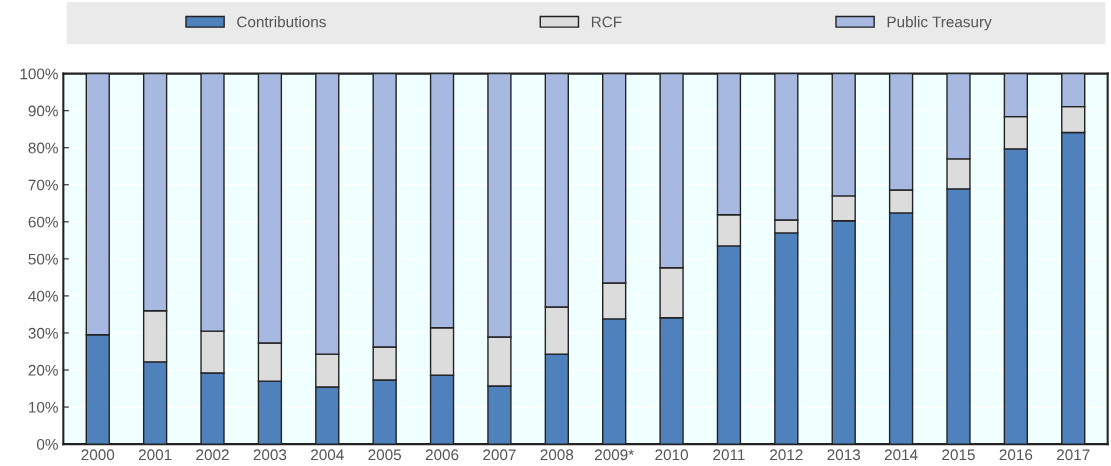 This screenshot has height=466, width=1111. What do you see at coordinates (43, 259) in the screenshot?
I see `y-tick-label: 50%` at bounding box center [43, 259].